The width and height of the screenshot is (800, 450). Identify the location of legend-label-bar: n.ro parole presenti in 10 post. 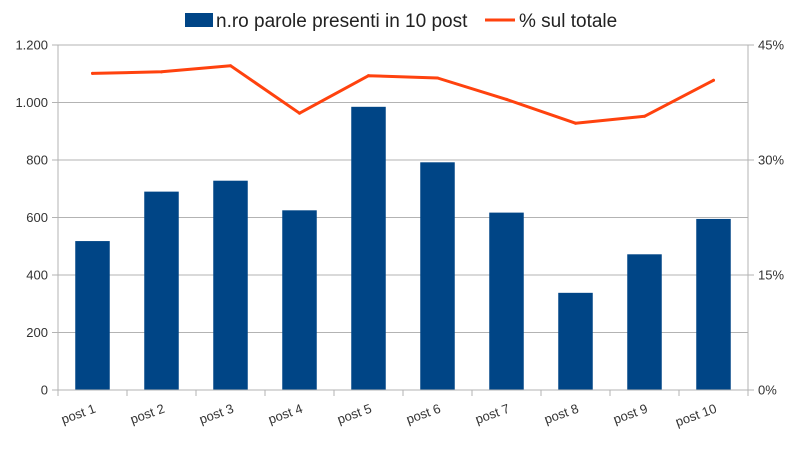
(342, 21).